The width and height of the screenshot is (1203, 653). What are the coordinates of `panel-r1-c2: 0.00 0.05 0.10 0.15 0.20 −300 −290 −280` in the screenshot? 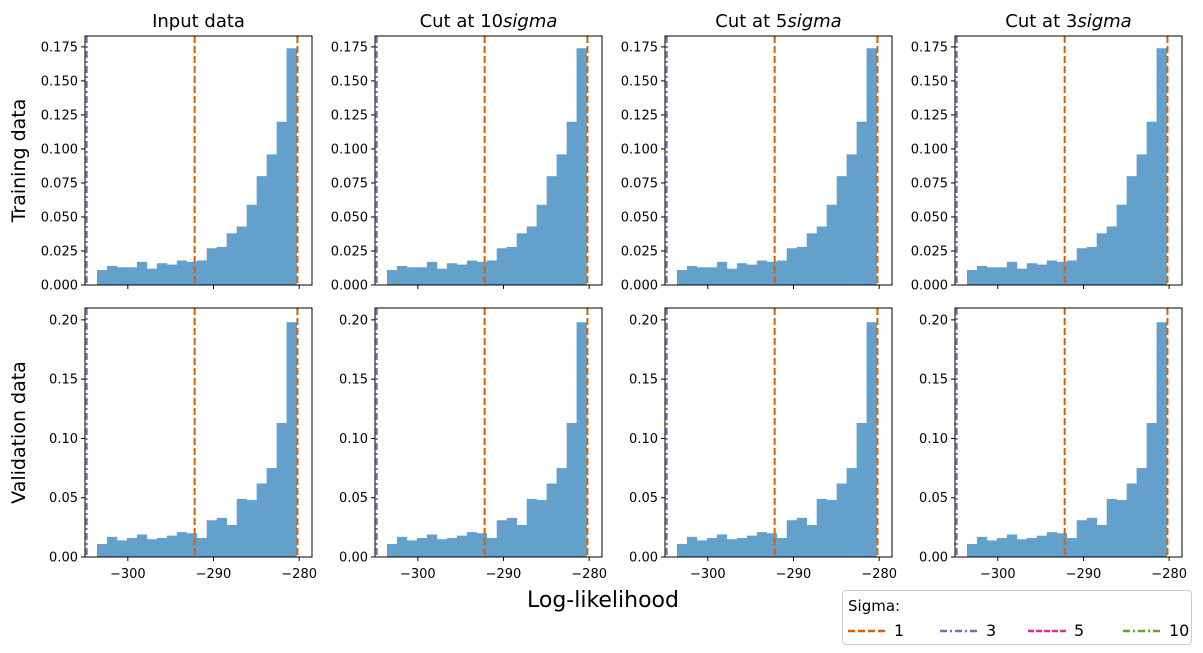 It's located at (763, 444).